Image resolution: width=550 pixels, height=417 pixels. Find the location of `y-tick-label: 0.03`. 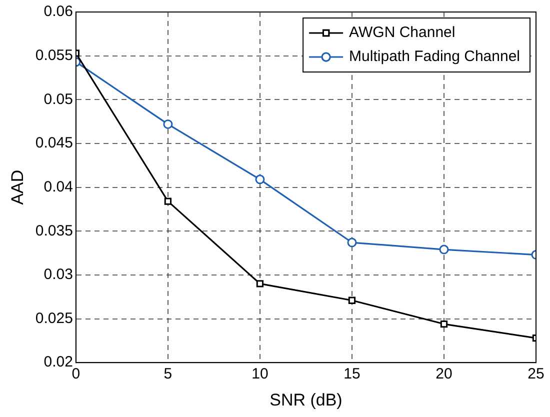

y-tick-label: 0.03 is located at coordinates (58, 275).